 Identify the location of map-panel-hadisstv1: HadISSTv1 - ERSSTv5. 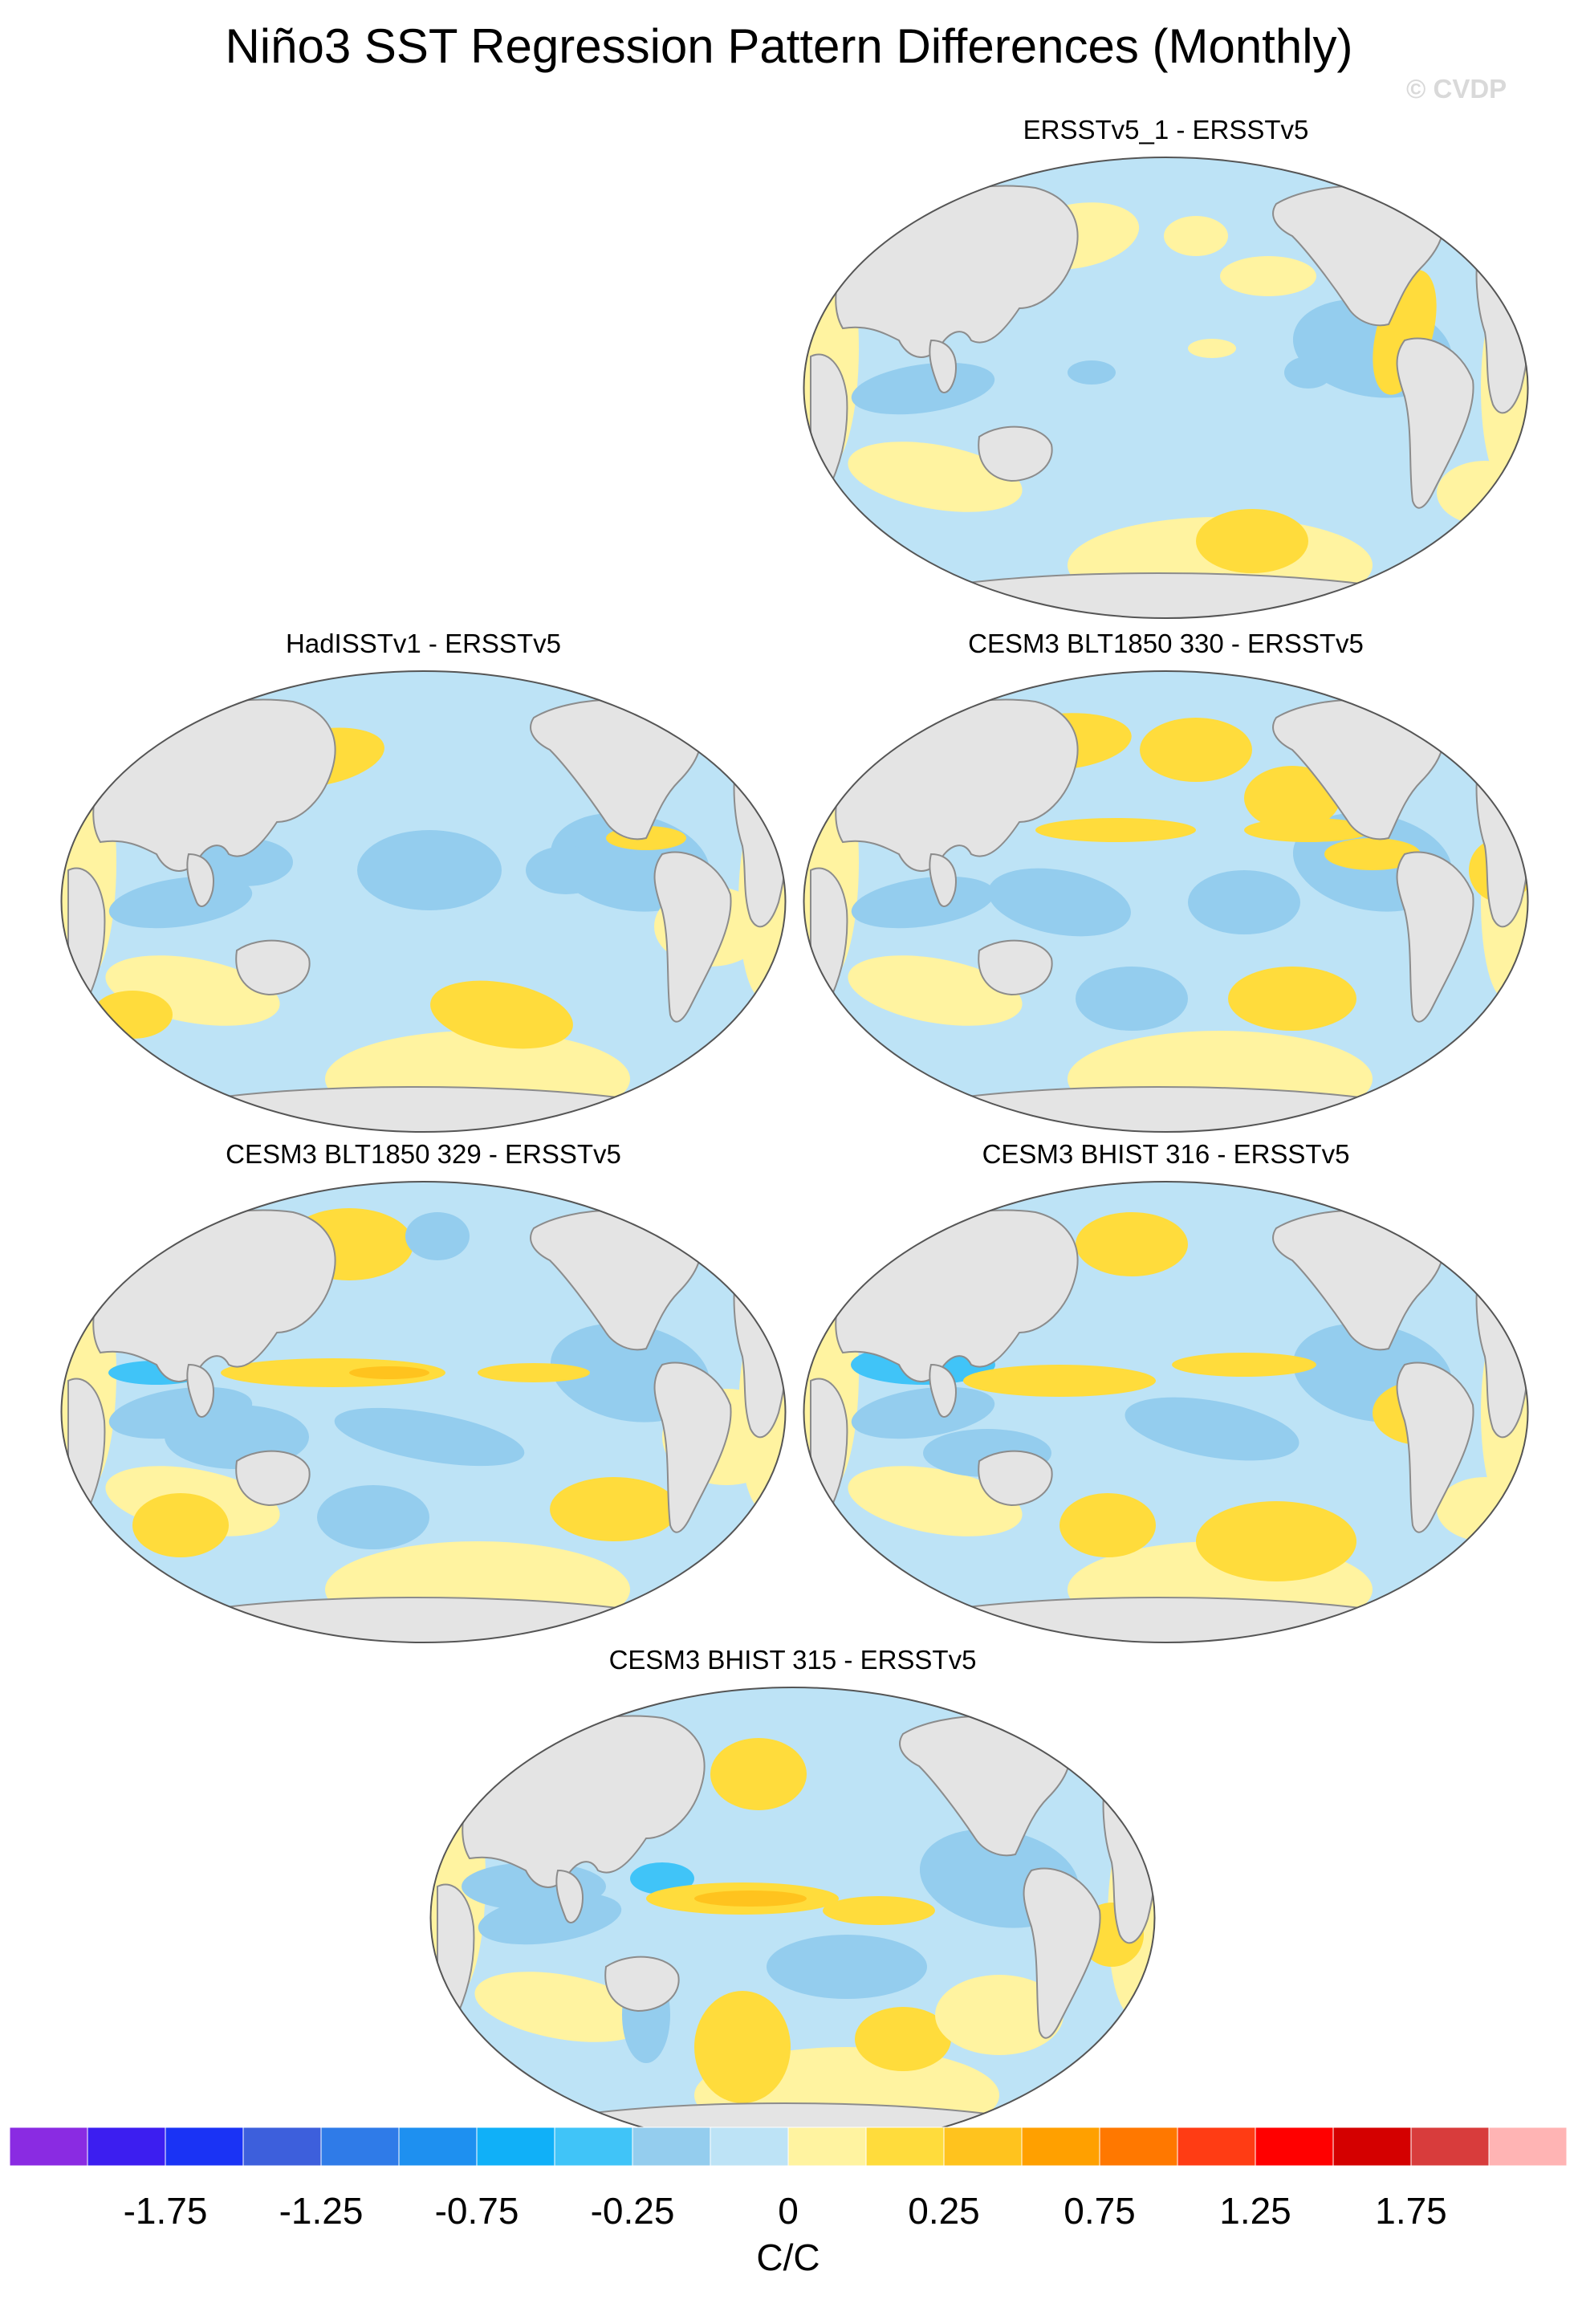
(423, 885).